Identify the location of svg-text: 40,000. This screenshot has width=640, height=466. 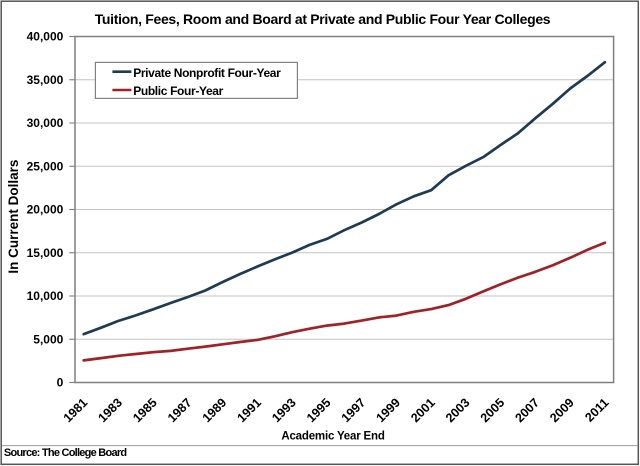
(45, 37).